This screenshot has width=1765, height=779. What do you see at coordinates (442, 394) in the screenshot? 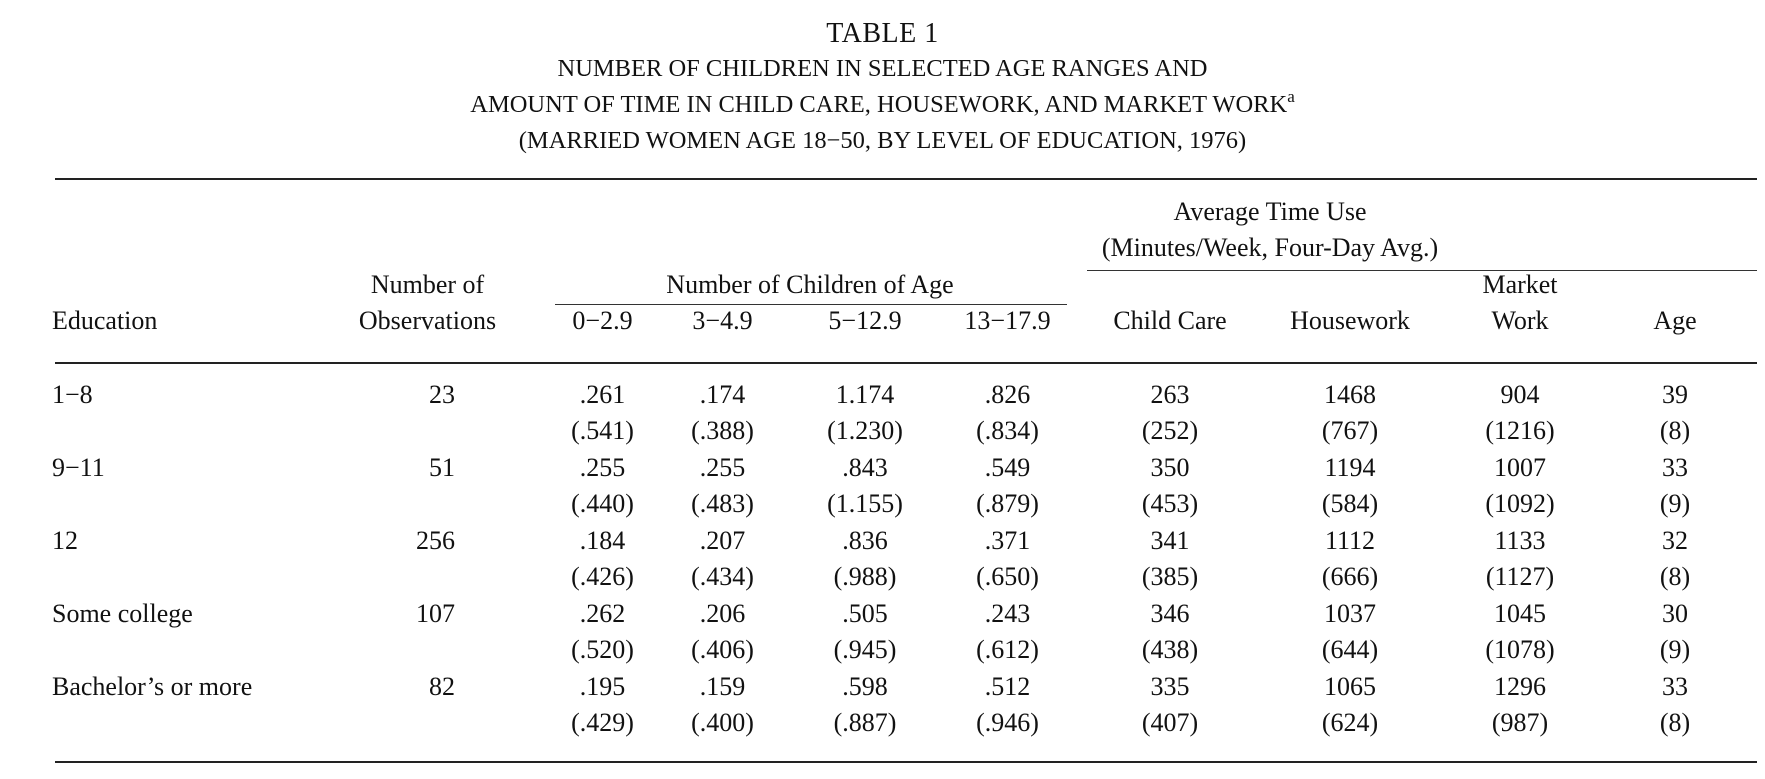
I see `observations-cell: 23` at bounding box center [442, 394].